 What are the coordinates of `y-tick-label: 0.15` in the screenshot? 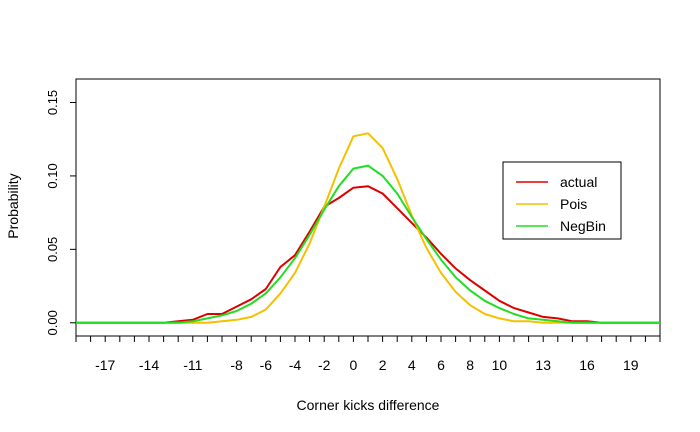 It's located at (52, 102).